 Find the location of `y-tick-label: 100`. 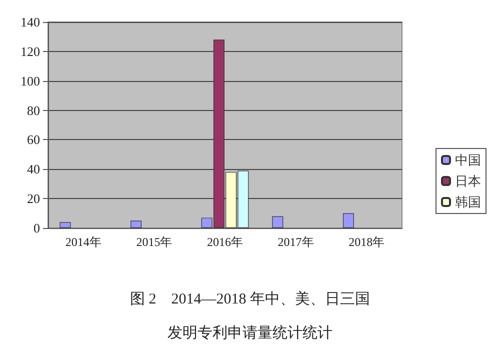

y-tick-label: 100 is located at coordinates (30, 80).